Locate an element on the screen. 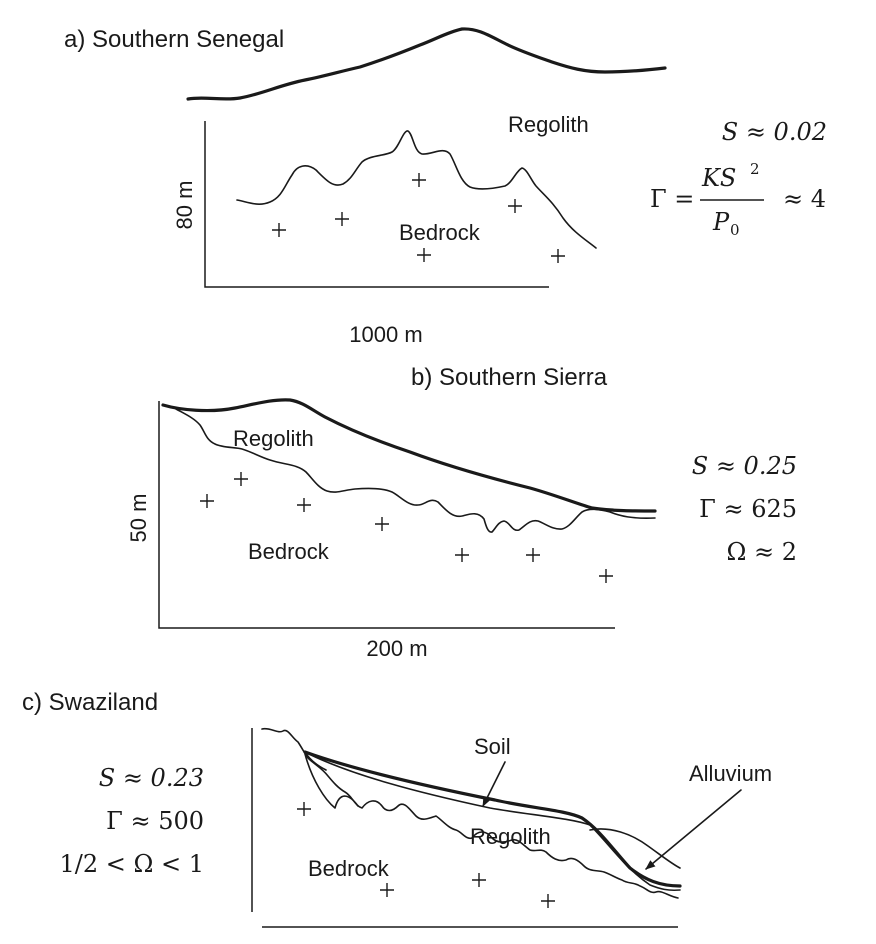  panel-a-title: a) Southern Senegal is located at coordinates (174, 39).